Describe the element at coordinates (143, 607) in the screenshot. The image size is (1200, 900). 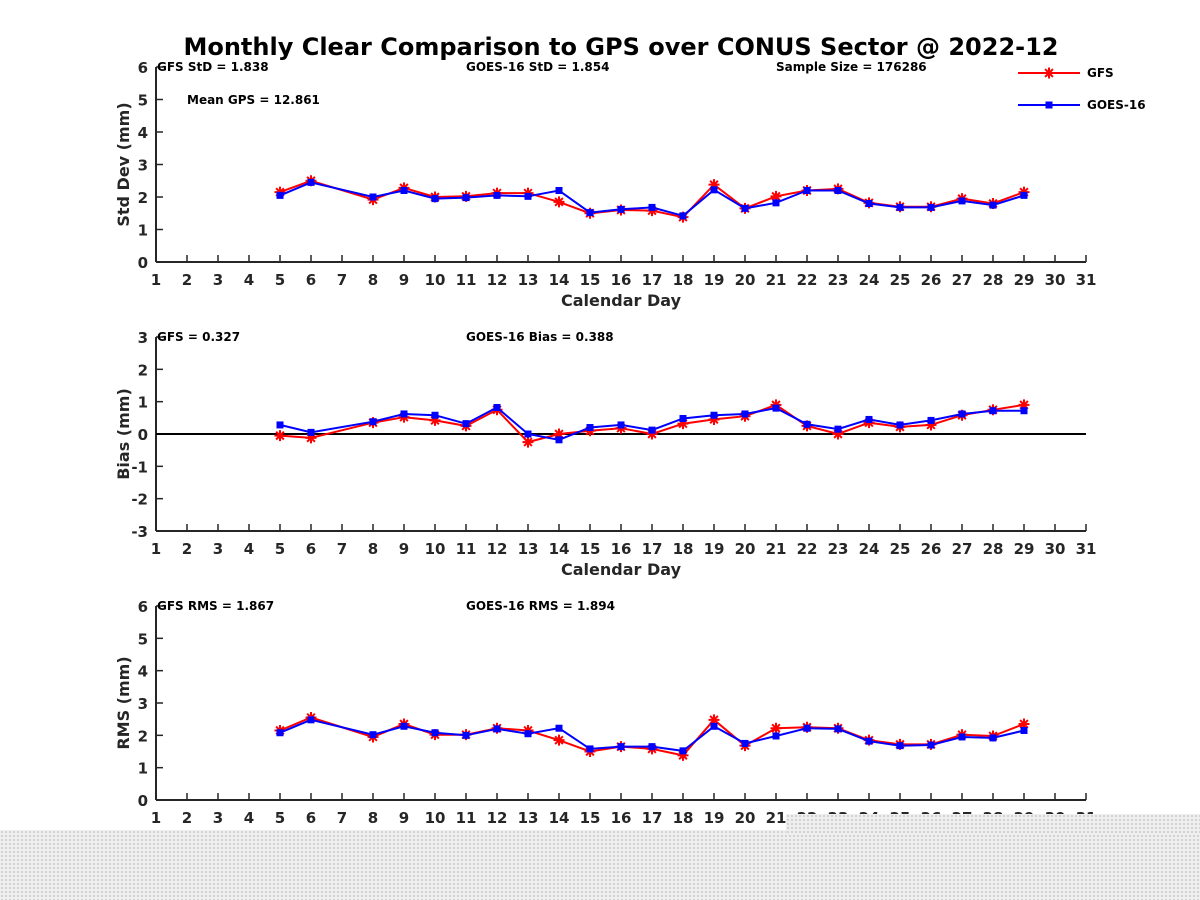
I see `y-tick-label: 6` at that location.